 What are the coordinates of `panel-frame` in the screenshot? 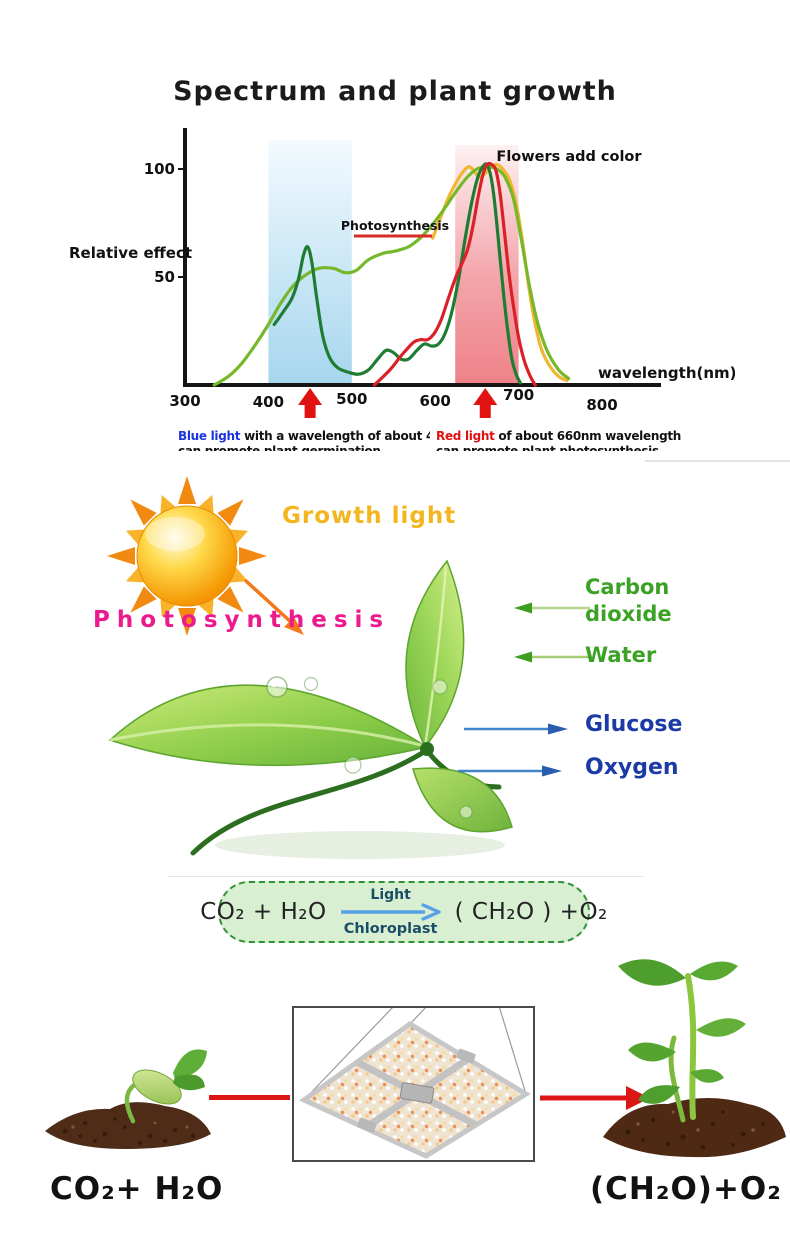 It's located at (415, 1090).